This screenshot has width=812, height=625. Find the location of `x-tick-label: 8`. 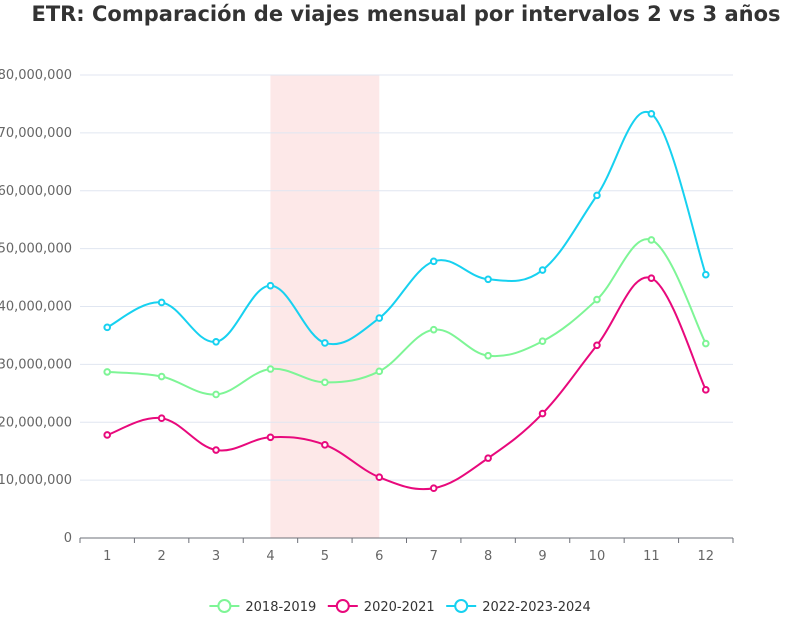

x-tick-label: 8 is located at coordinates (488, 556).